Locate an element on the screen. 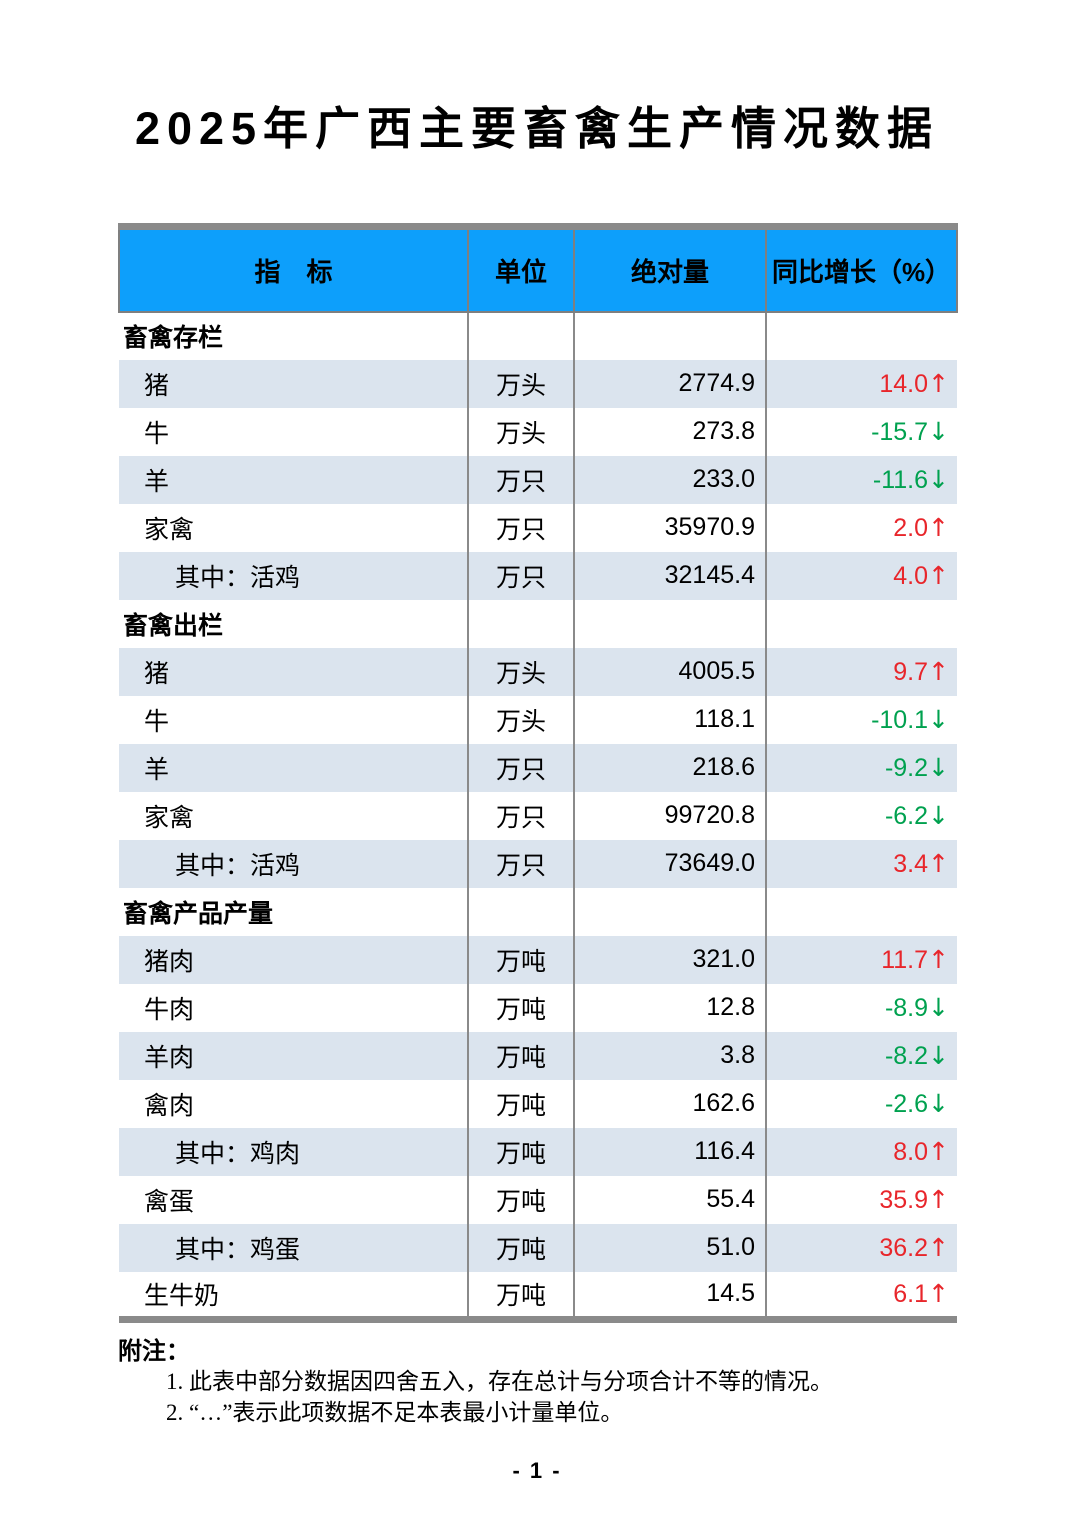 This screenshot has height=1519, width=1074. indicator-cell: 畜禽出栏 is located at coordinates (173, 625).